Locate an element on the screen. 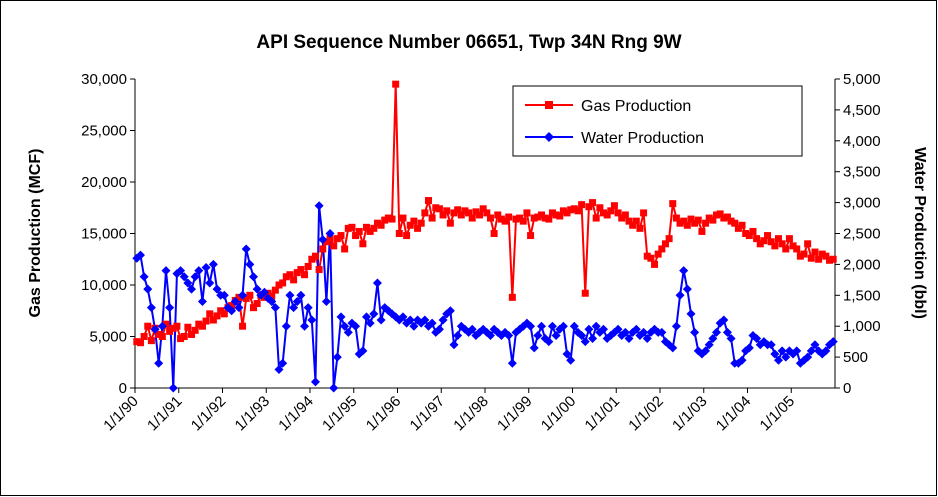  y2-tick-label: 0 is located at coordinates (847, 388).